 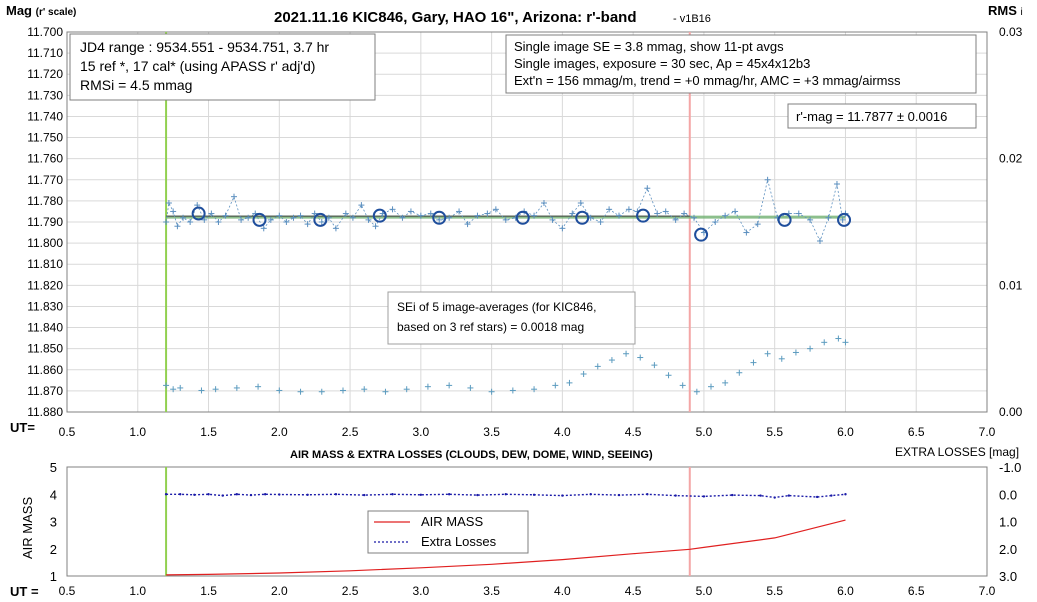 What do you see at coordinates (692, 19) in the screenshot?
I see `version-label: - v1B16` at bounding box center [692, 19].